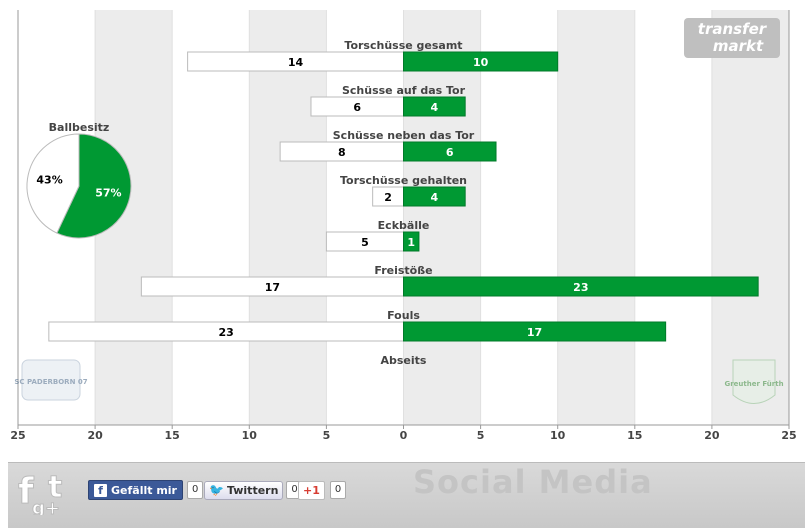  I want to click on twitter-label: Twittern, so click(252, 490).